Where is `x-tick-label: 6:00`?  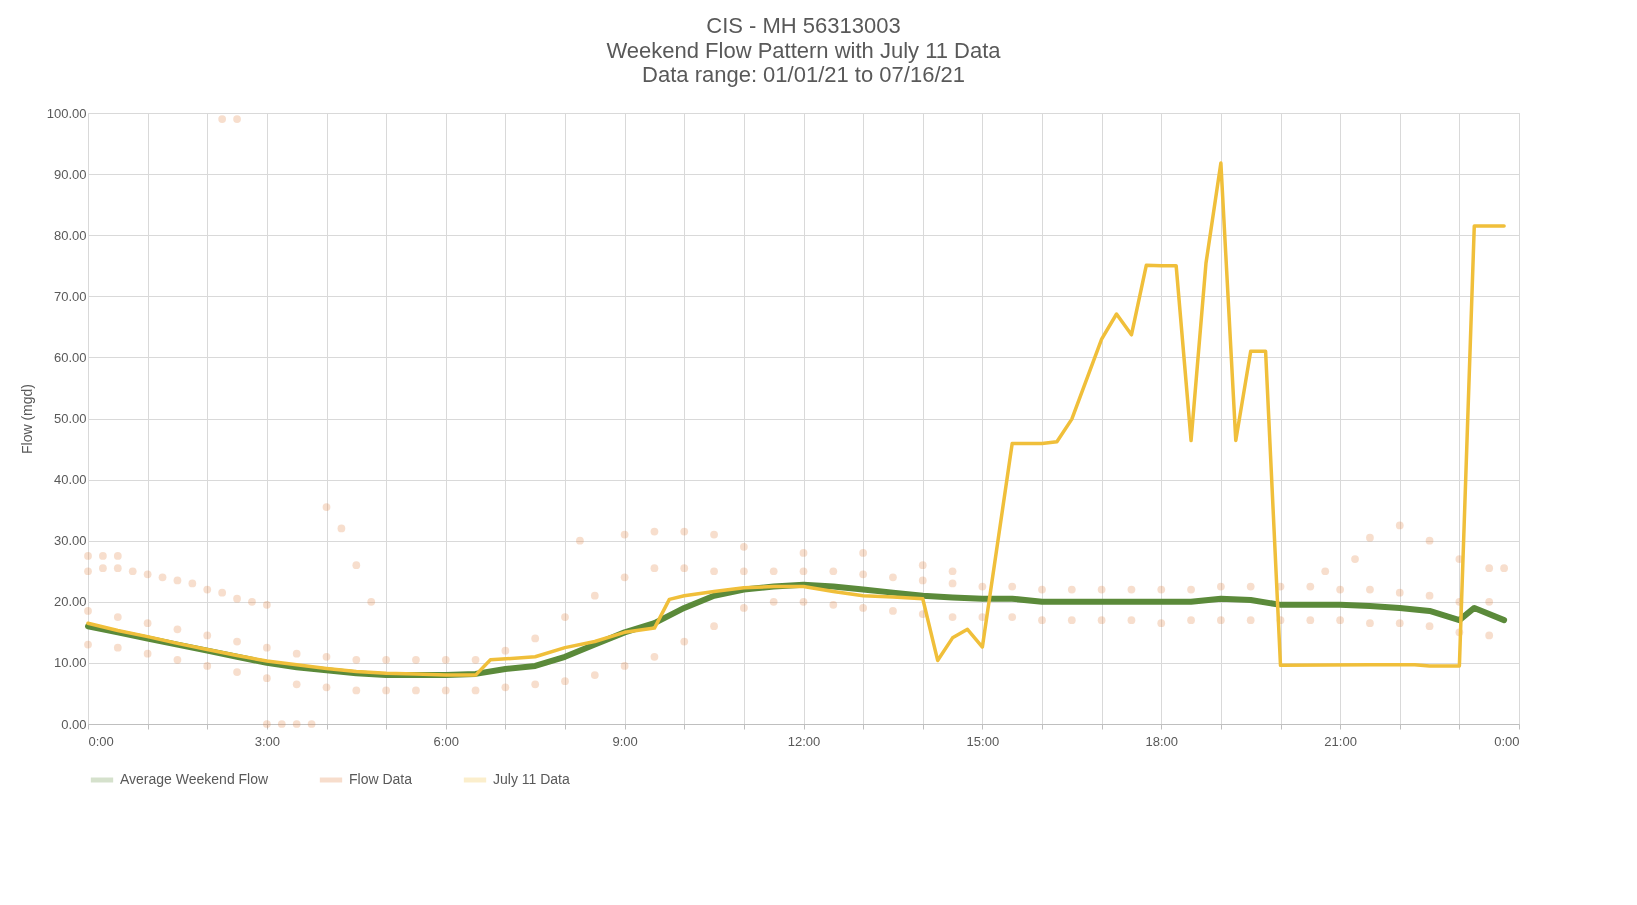 x-tick-label: 6:00 is located at coordinates (446, 741).